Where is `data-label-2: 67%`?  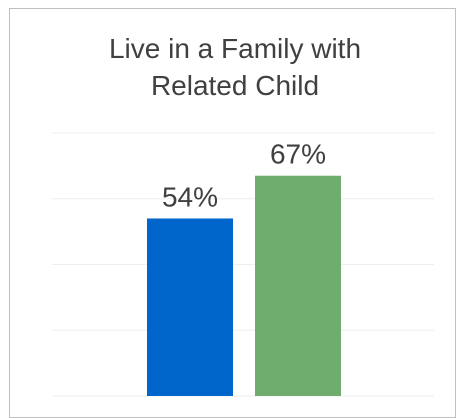 data-label-2: 67% is located at coordinates (298, 154).